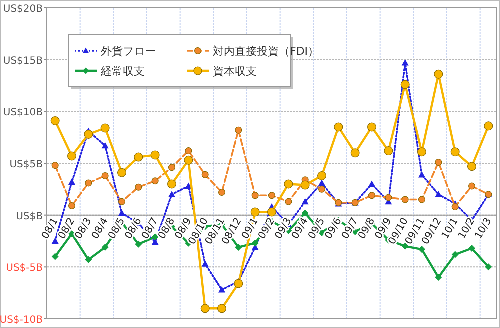  I want to click on legend-label: 資本収支, so click(235, 71).